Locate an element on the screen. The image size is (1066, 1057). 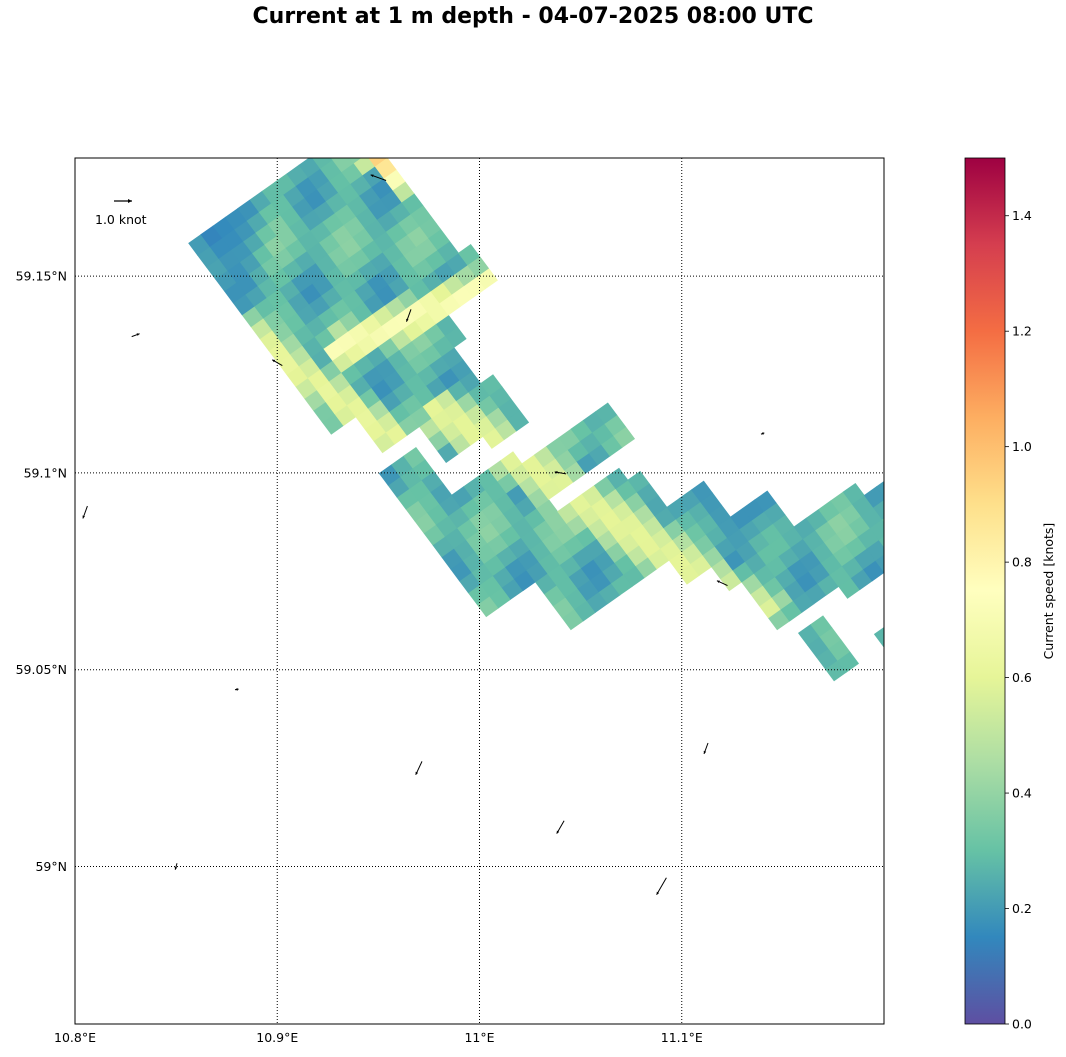
quiver-key: 1.0 knot is located at coordinates (121, 213).